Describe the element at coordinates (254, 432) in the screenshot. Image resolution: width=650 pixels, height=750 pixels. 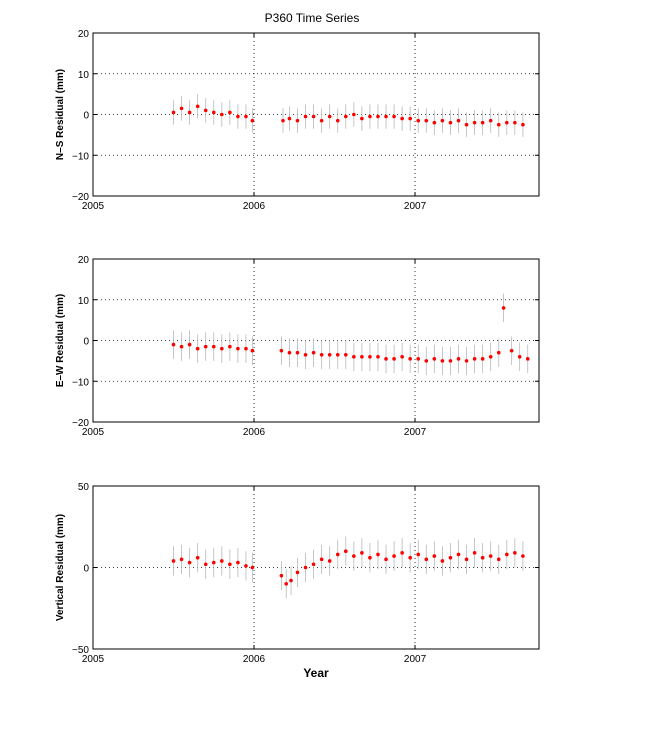
I see `x-tick-labels: 2005 2006 2007` at that location.